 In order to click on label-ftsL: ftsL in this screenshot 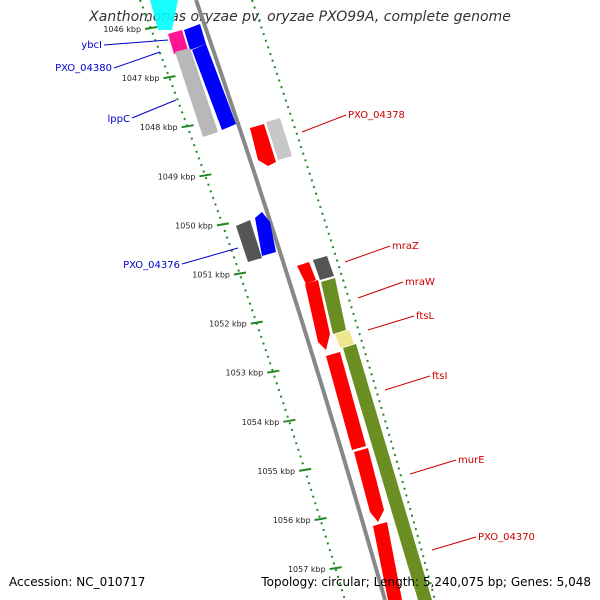, I will do `click(425, 316)`.